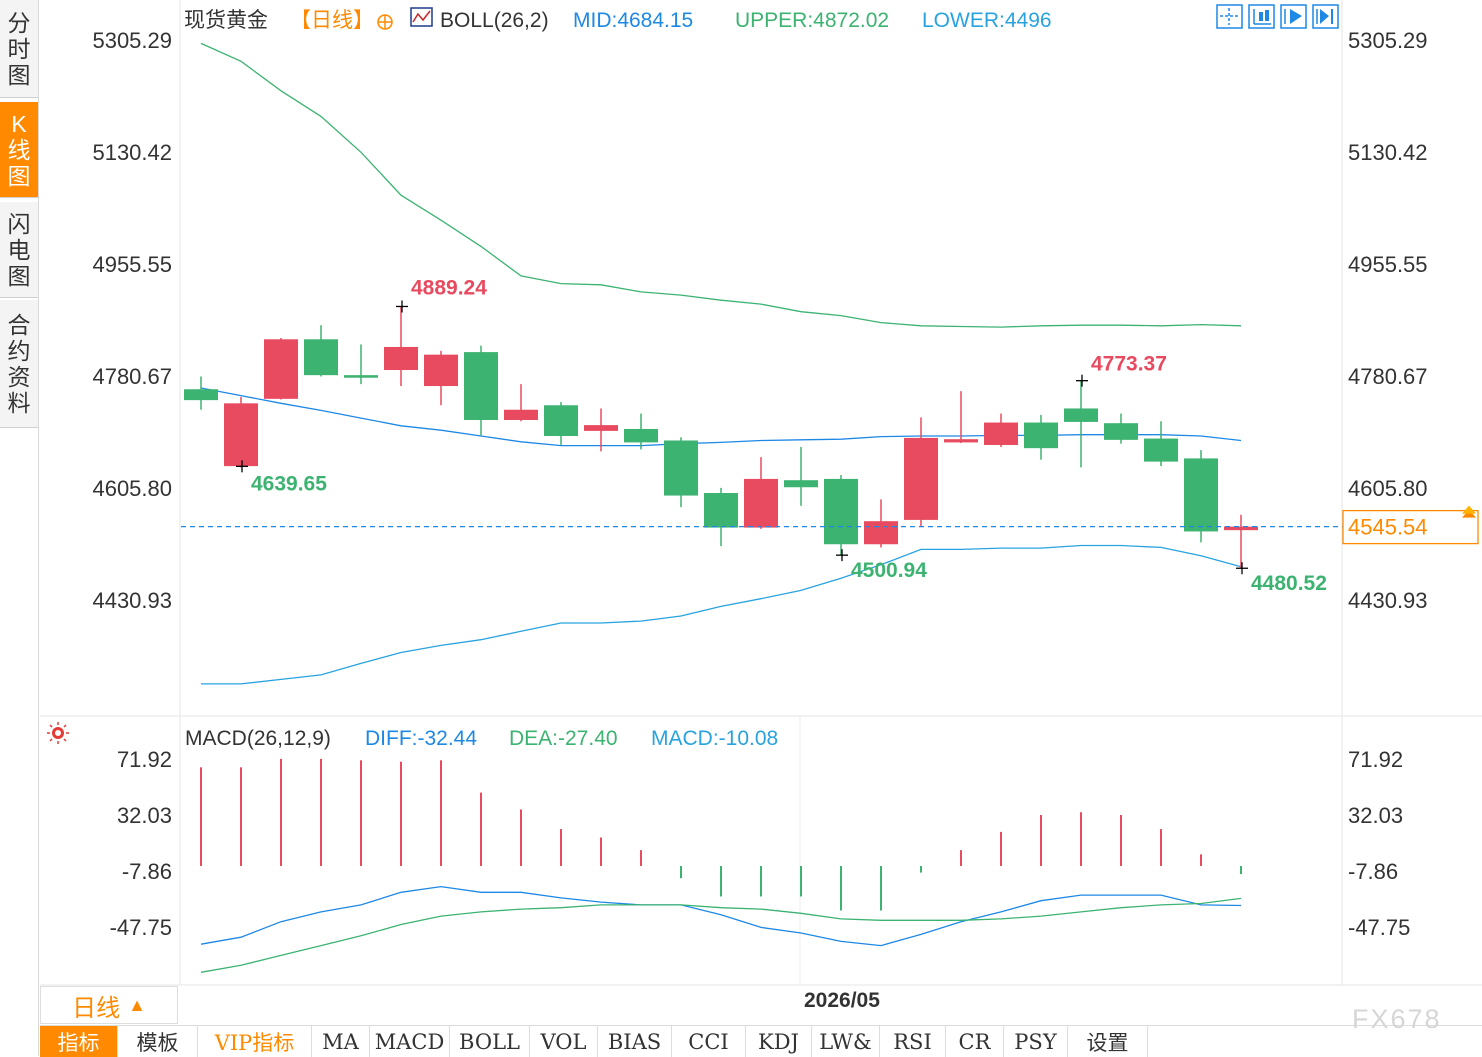  What do you see at coordinates (1373, 871) in the screenshot?
I see `macd-axis-label-right: -7.86` at bounding box center [1373, 871].